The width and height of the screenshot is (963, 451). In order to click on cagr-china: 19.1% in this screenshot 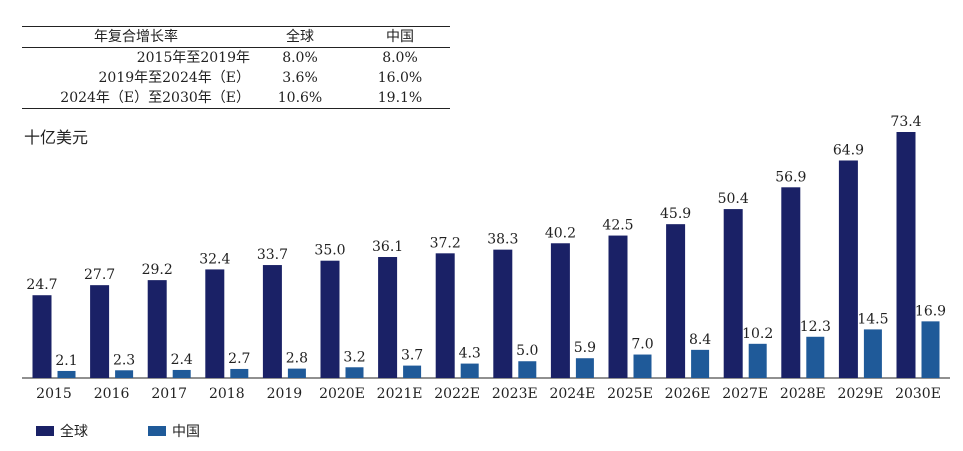, I will do `click(400, 98)`.